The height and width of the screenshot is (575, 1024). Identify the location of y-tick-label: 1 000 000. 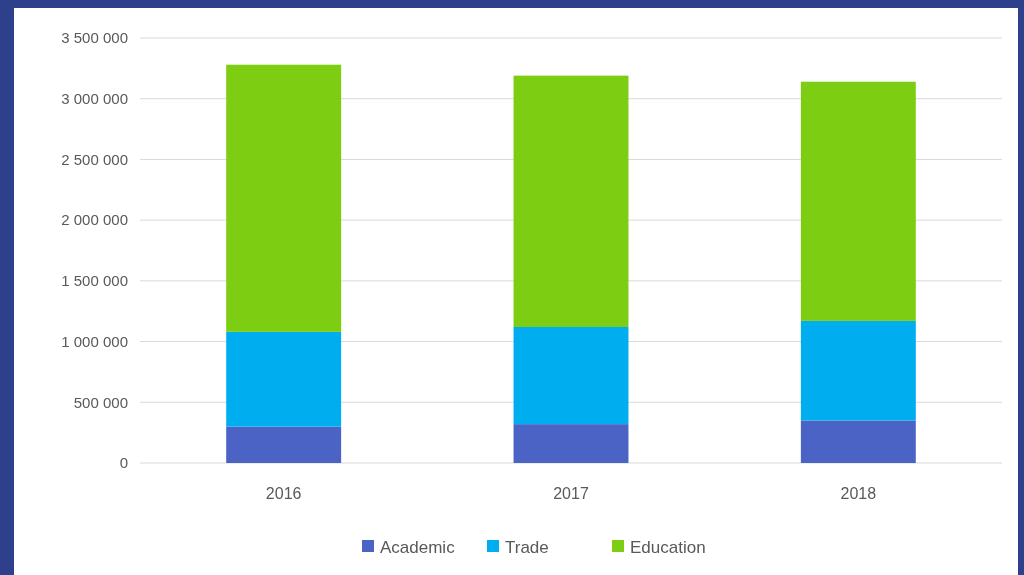
(94, 341).